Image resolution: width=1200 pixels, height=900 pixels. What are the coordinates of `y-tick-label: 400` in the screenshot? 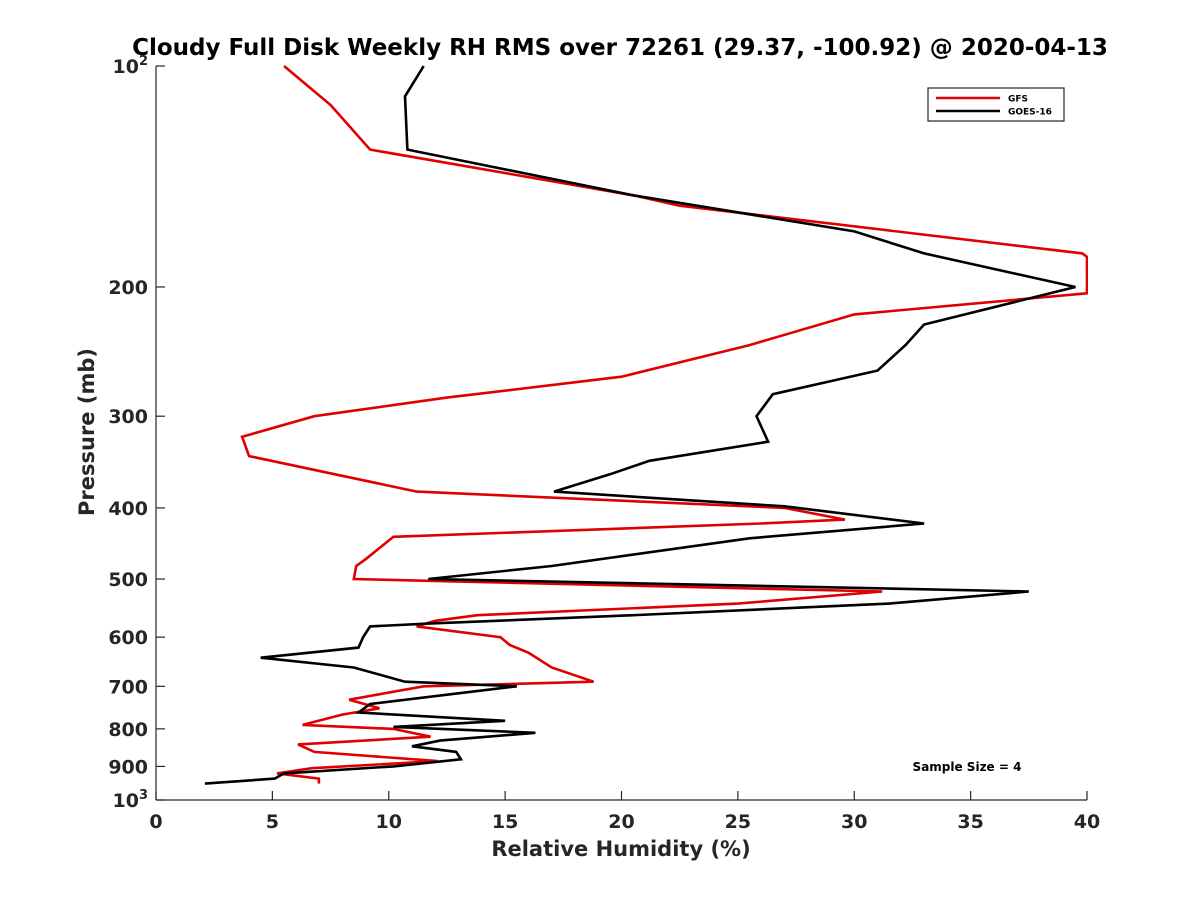 It's located at (128, 509).